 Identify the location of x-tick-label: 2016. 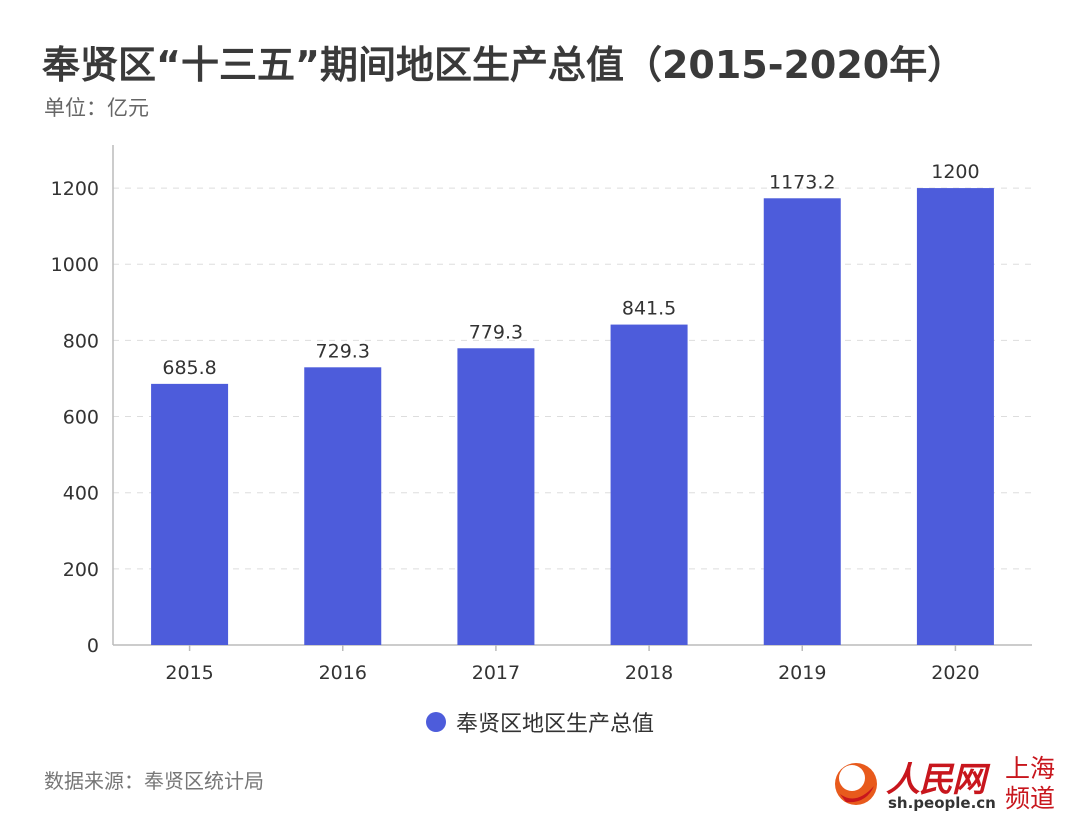
(343, 673).